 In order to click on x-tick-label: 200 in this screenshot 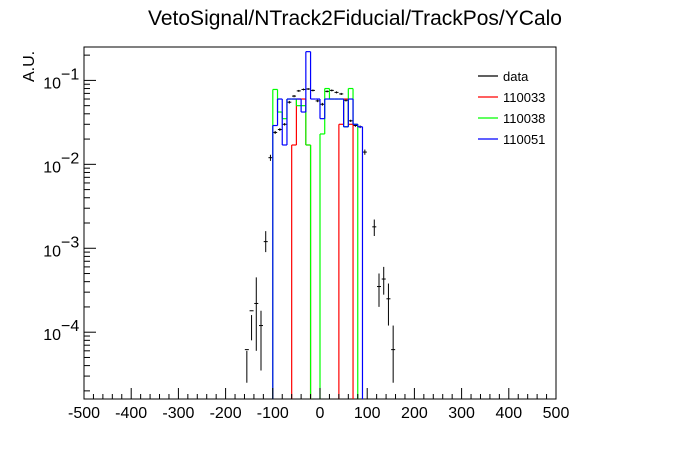, I will do `click(414, 413)`.